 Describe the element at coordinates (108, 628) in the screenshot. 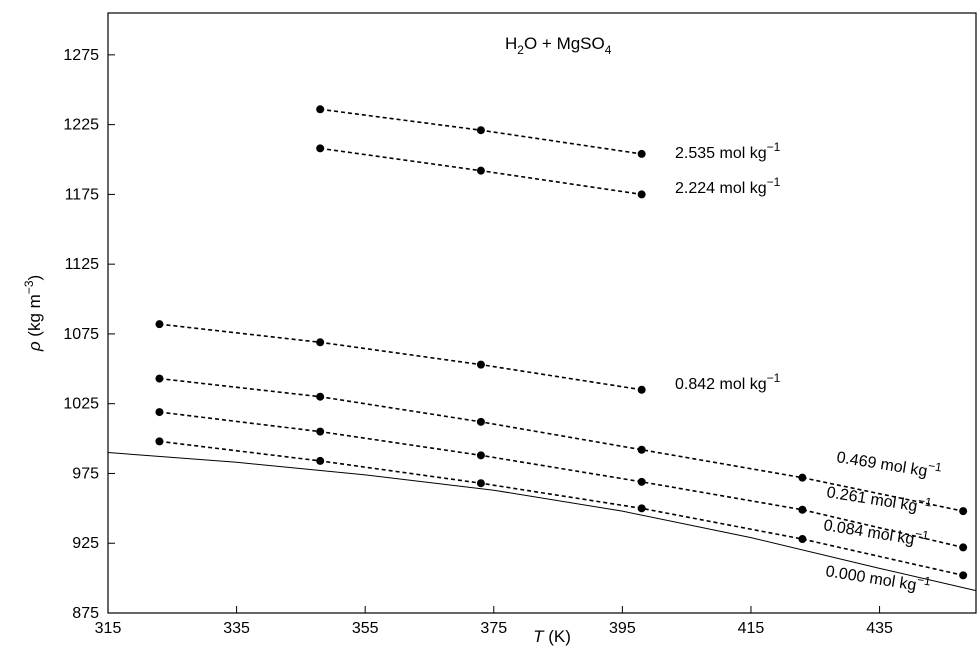

I see `x-tick-label: 315` at that location.